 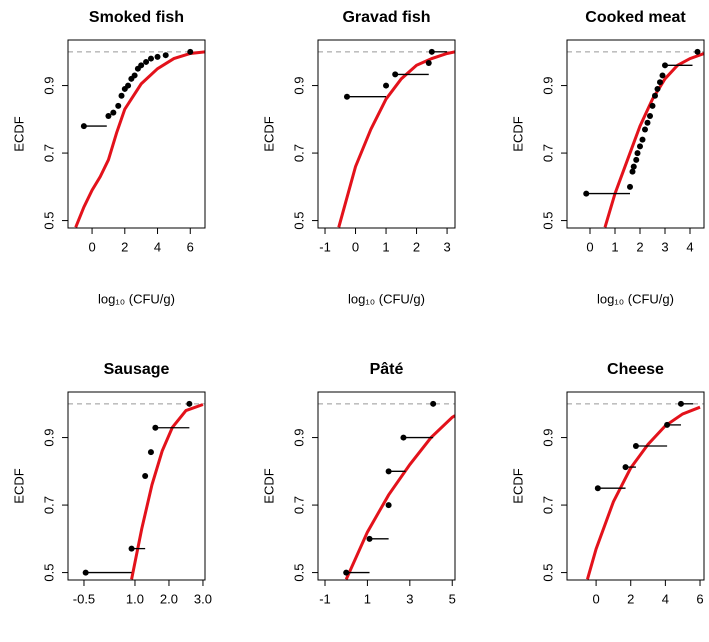 What do you see at coordinates (386, 17) in the screenshot?
I see `panel-title: Gravad fish` at bounding box center [386, 17].